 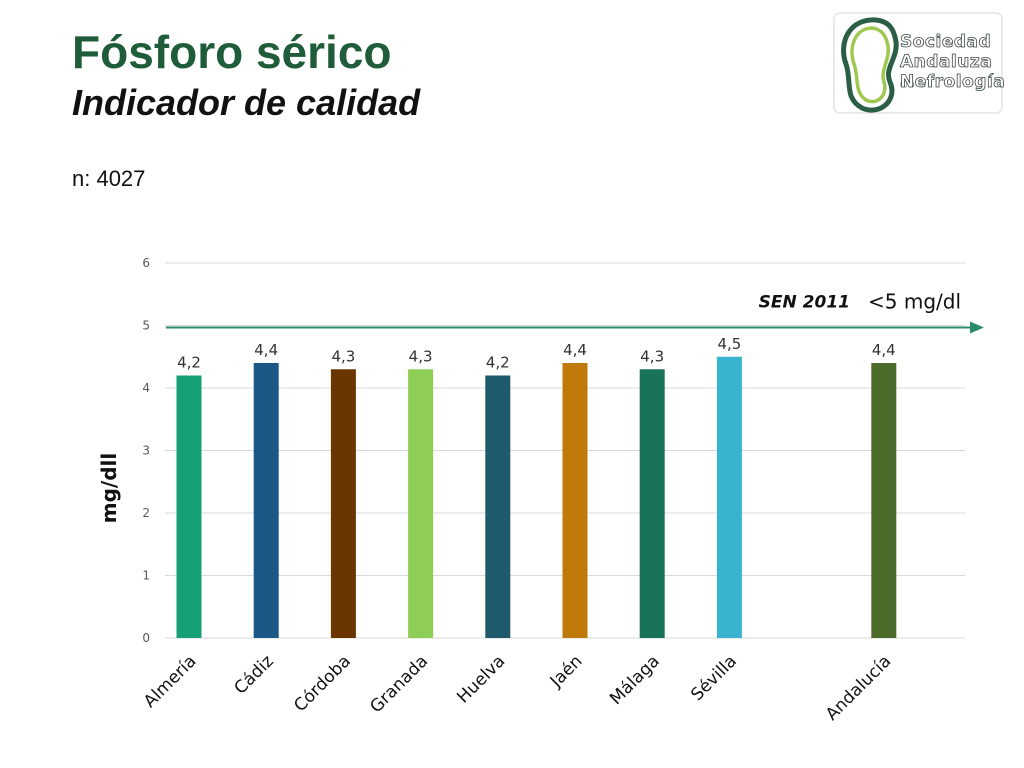 What do you see at coordinates (254, 674) in the screenshot?
I see `x-tick-label: Cádiz` at bounding box center [254, 674].